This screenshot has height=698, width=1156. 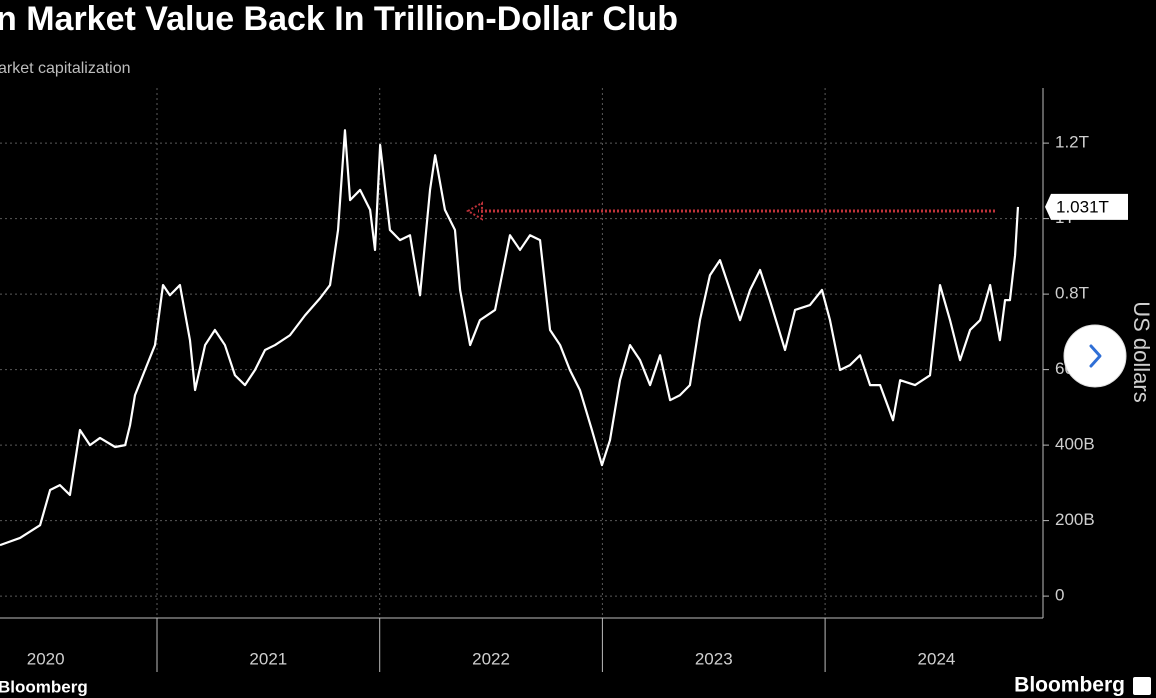 What do you see at coordinates (268, 658) in the screenshot?
I see `x-tick-label: 2021` at bounding box center [268, 658].